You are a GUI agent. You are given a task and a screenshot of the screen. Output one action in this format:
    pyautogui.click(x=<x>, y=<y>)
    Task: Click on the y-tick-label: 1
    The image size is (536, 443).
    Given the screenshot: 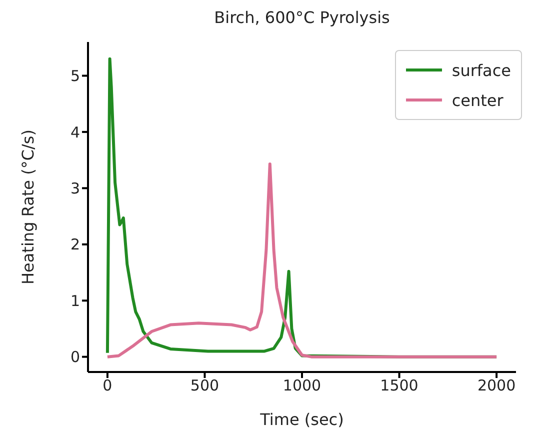 What is the action you would take?
    pyautogui.click(x=75, y=301)
    